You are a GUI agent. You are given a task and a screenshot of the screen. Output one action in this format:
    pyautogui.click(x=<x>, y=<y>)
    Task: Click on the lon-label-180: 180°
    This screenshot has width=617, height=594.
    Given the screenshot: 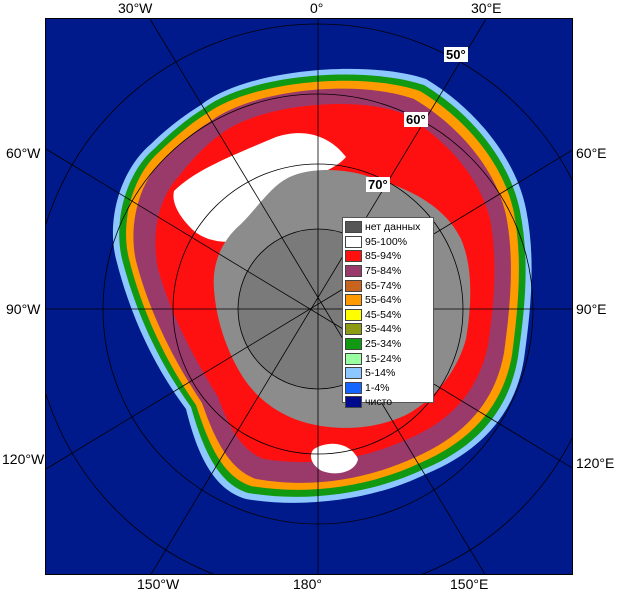 What is the action you would take?
    pyautogui.click(x=307, y=584)
    